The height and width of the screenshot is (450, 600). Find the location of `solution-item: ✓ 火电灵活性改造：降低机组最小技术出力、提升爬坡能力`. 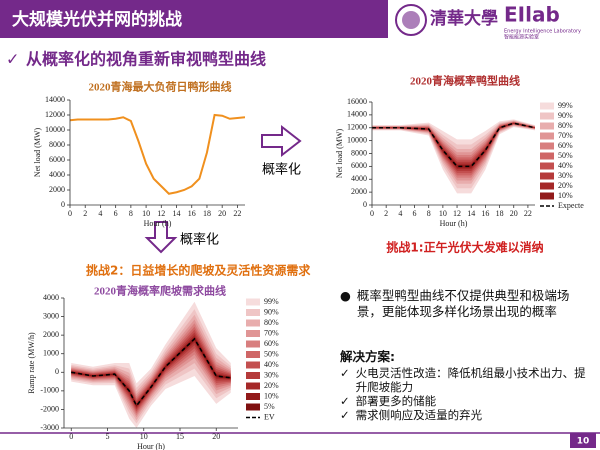

solution-item: ✓ 火电灵活性改造：降低机组最小技术出力、提升爬坡能力 is located at coordinates (465, 380).